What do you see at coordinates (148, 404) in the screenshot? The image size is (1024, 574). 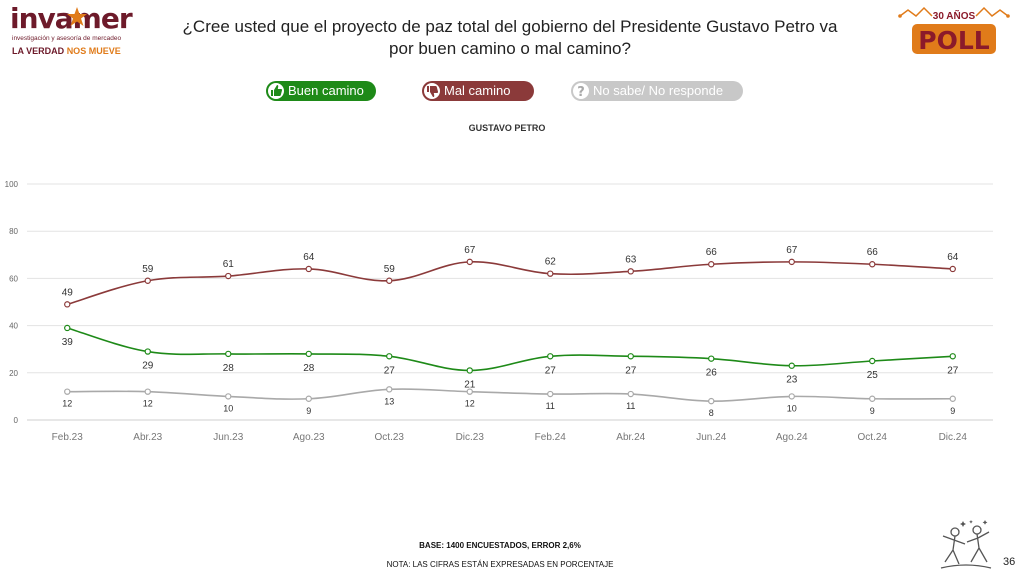 I see `data-label-ns: 12` at bounding box center [148, 404].